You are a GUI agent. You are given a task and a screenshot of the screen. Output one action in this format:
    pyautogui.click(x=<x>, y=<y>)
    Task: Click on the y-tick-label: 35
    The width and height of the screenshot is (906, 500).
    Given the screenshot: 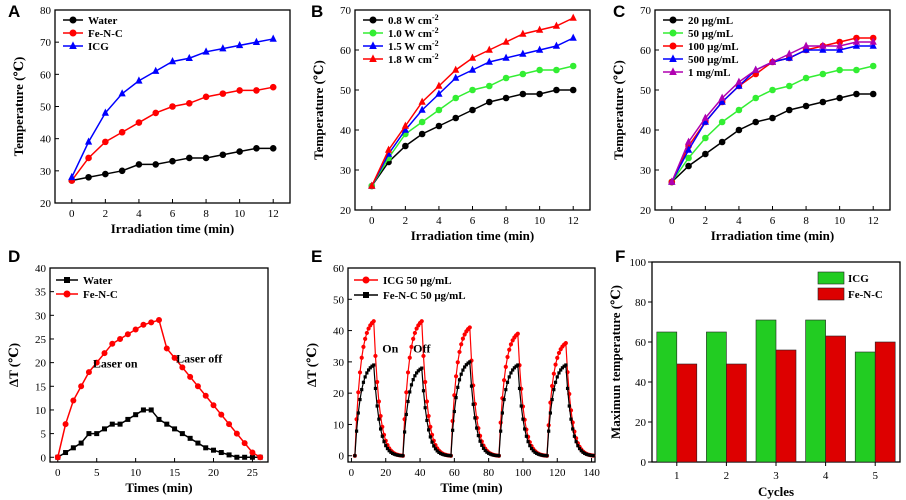 What is the action you would take?
    pyautogui.click(x=41, y=293)
    